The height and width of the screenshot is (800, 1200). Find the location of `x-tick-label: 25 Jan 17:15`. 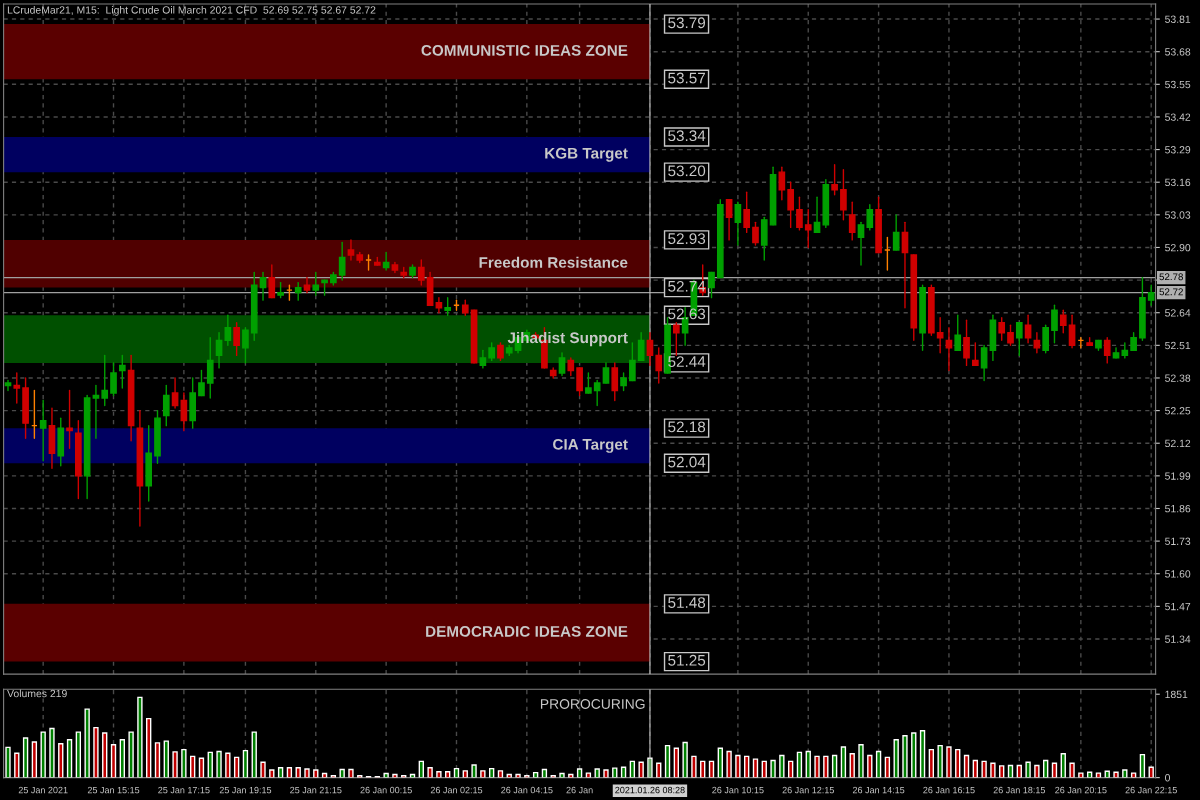

x-tick-label: 25 Jan 17:15 is located at coordinates (184, 790).